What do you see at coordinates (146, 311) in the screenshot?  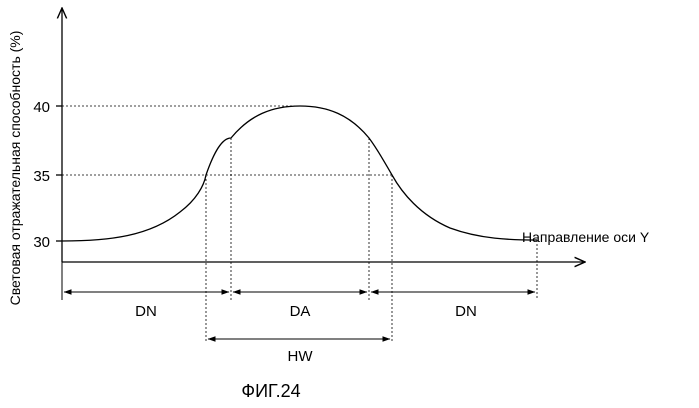 I see `dn-left-label: DN` at bounding box center [146, 311].